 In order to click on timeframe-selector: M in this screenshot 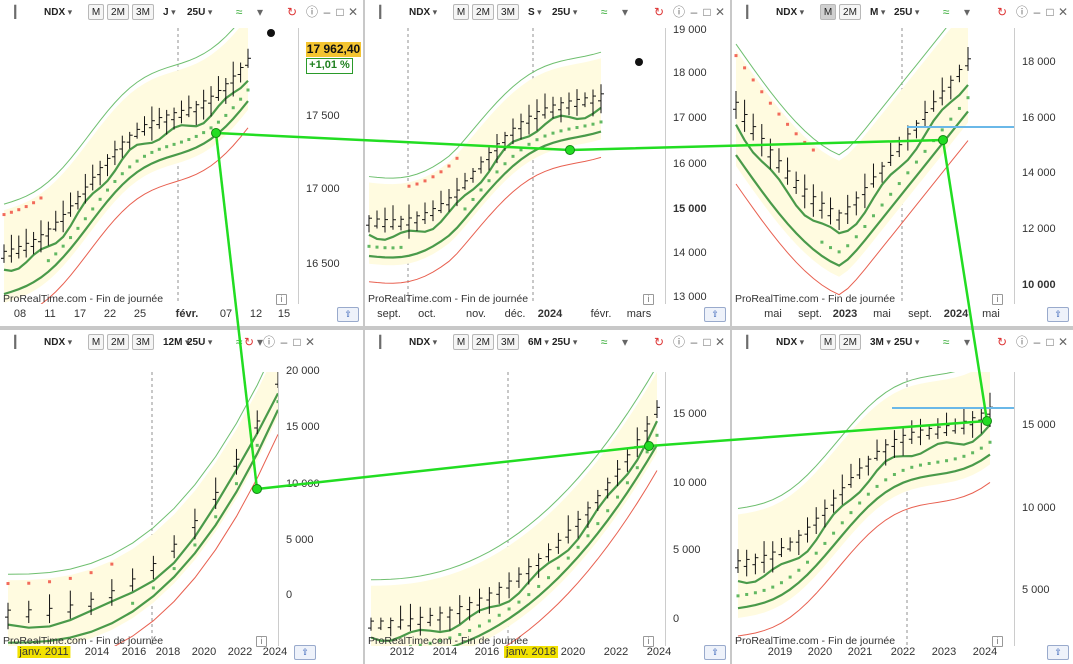, I will do `click(877, 12)`.